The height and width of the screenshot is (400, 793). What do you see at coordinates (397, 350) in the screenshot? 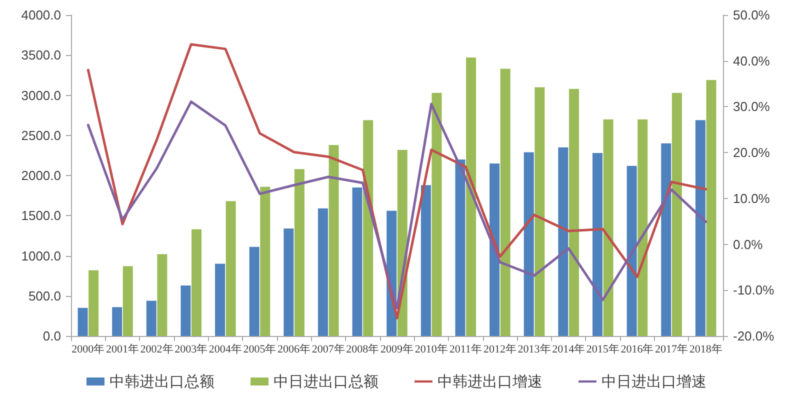
I see `x-tick-label: 2009年` at bounding box center [397, 350].